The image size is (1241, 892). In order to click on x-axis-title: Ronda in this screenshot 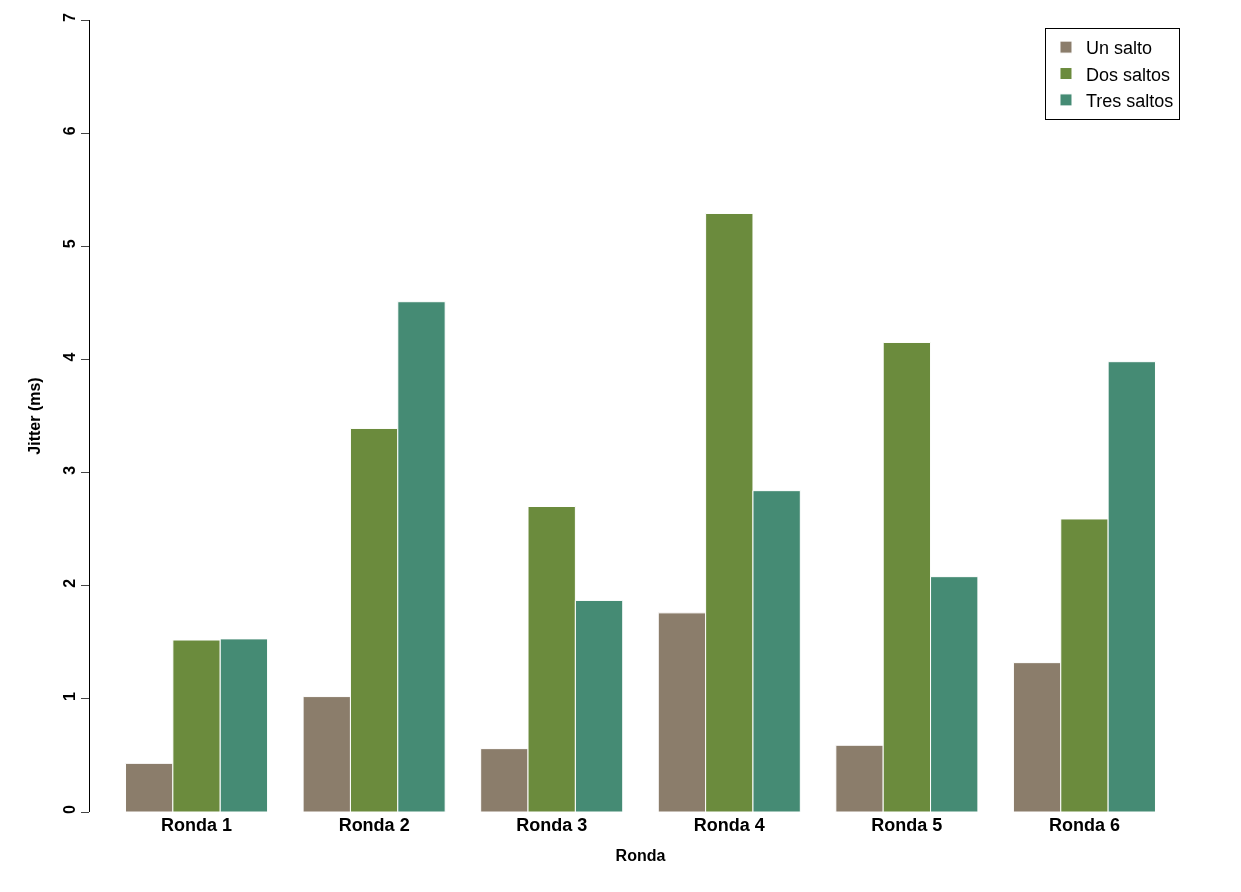, I will do `click(640, 855)`.